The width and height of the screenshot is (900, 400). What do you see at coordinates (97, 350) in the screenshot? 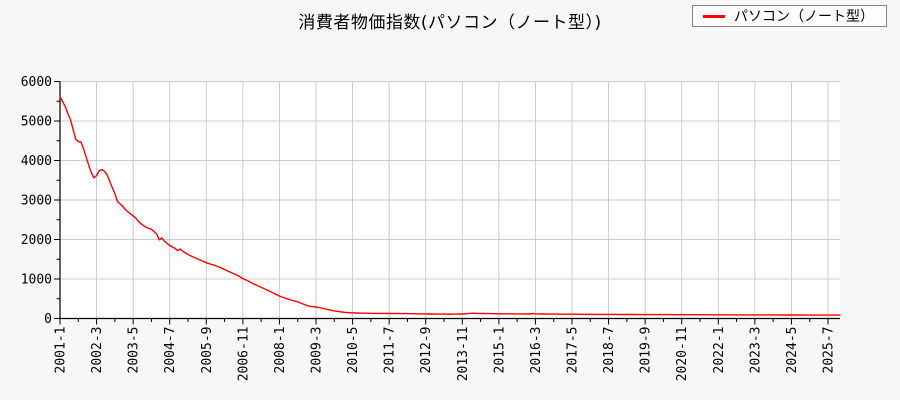
I see `x-tick-label: 2002-3` at bounding box center [97, 350].